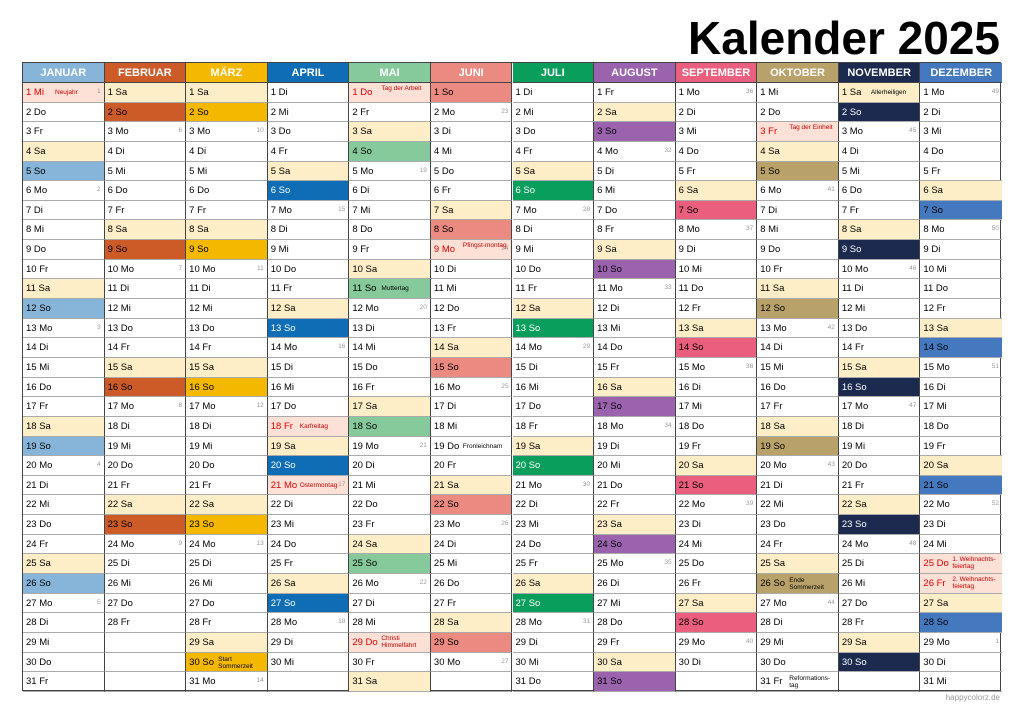  Describe the element at coordinates (445, 269) in the screenshot. I see `day-label: 10 Di` at that location.